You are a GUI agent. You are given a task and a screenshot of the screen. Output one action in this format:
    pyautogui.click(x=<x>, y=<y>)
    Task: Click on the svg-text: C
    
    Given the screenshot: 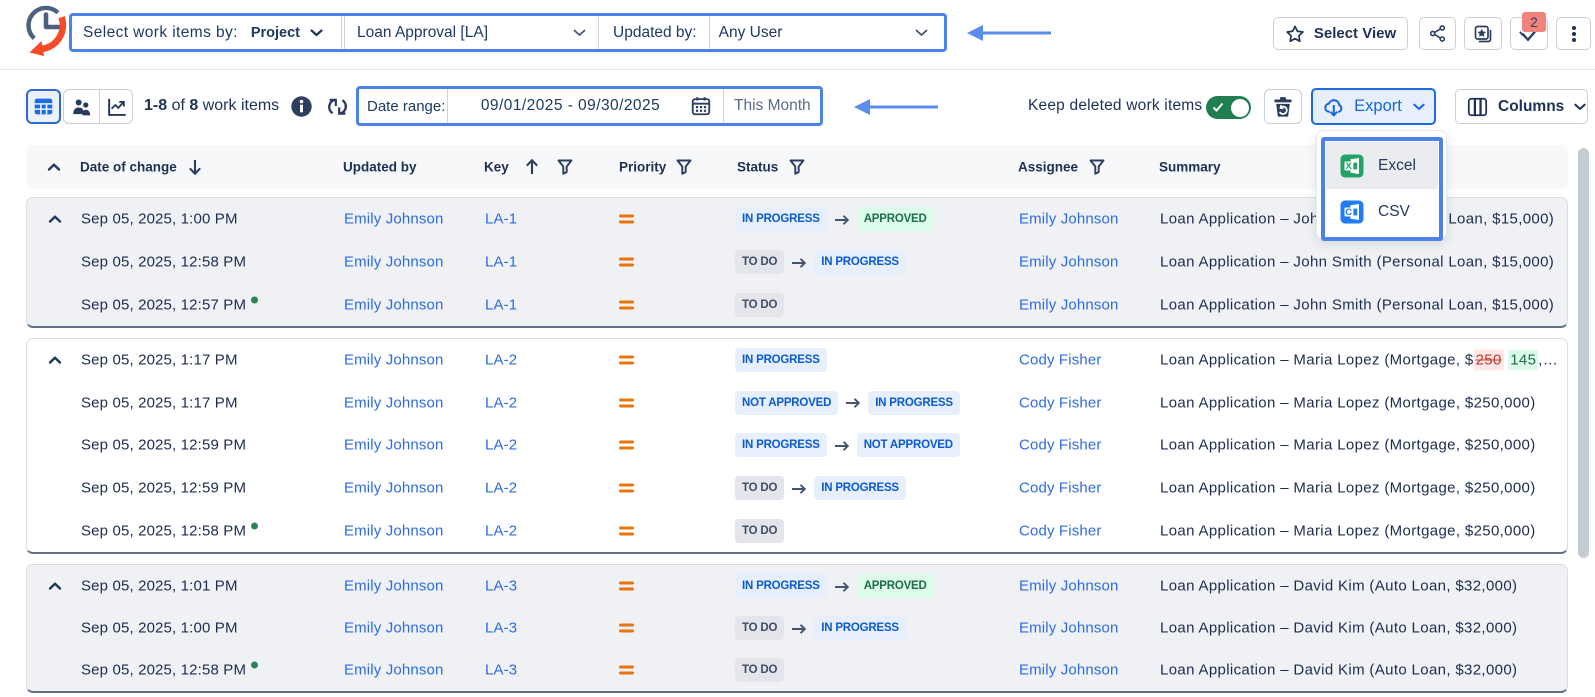 What is the action you would take?
    pyautogui.click(x=1348, y=212)
    